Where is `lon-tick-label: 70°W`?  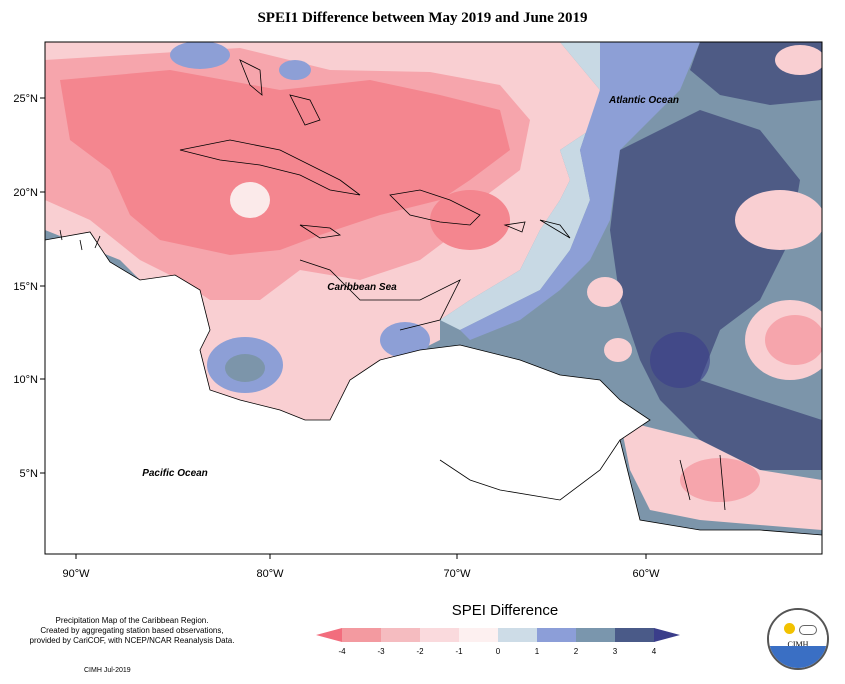 lon-tick-label: 70°W is located at coordinates (457, 574).